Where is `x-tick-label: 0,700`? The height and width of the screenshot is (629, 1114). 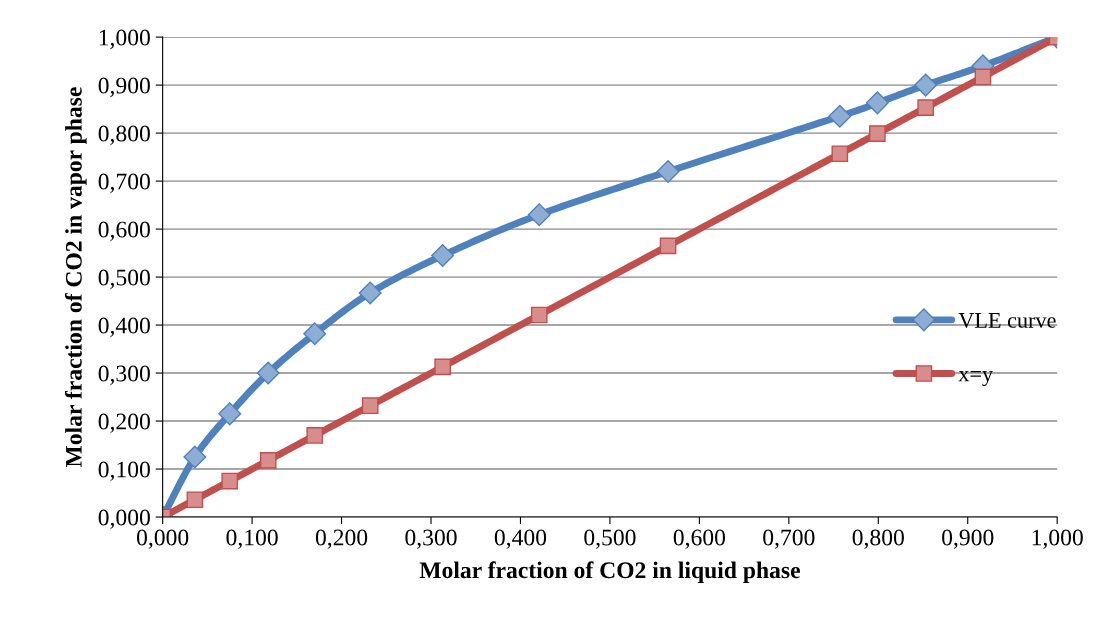
x-tick-label: 0,700 is located at coordinates (789, 539).